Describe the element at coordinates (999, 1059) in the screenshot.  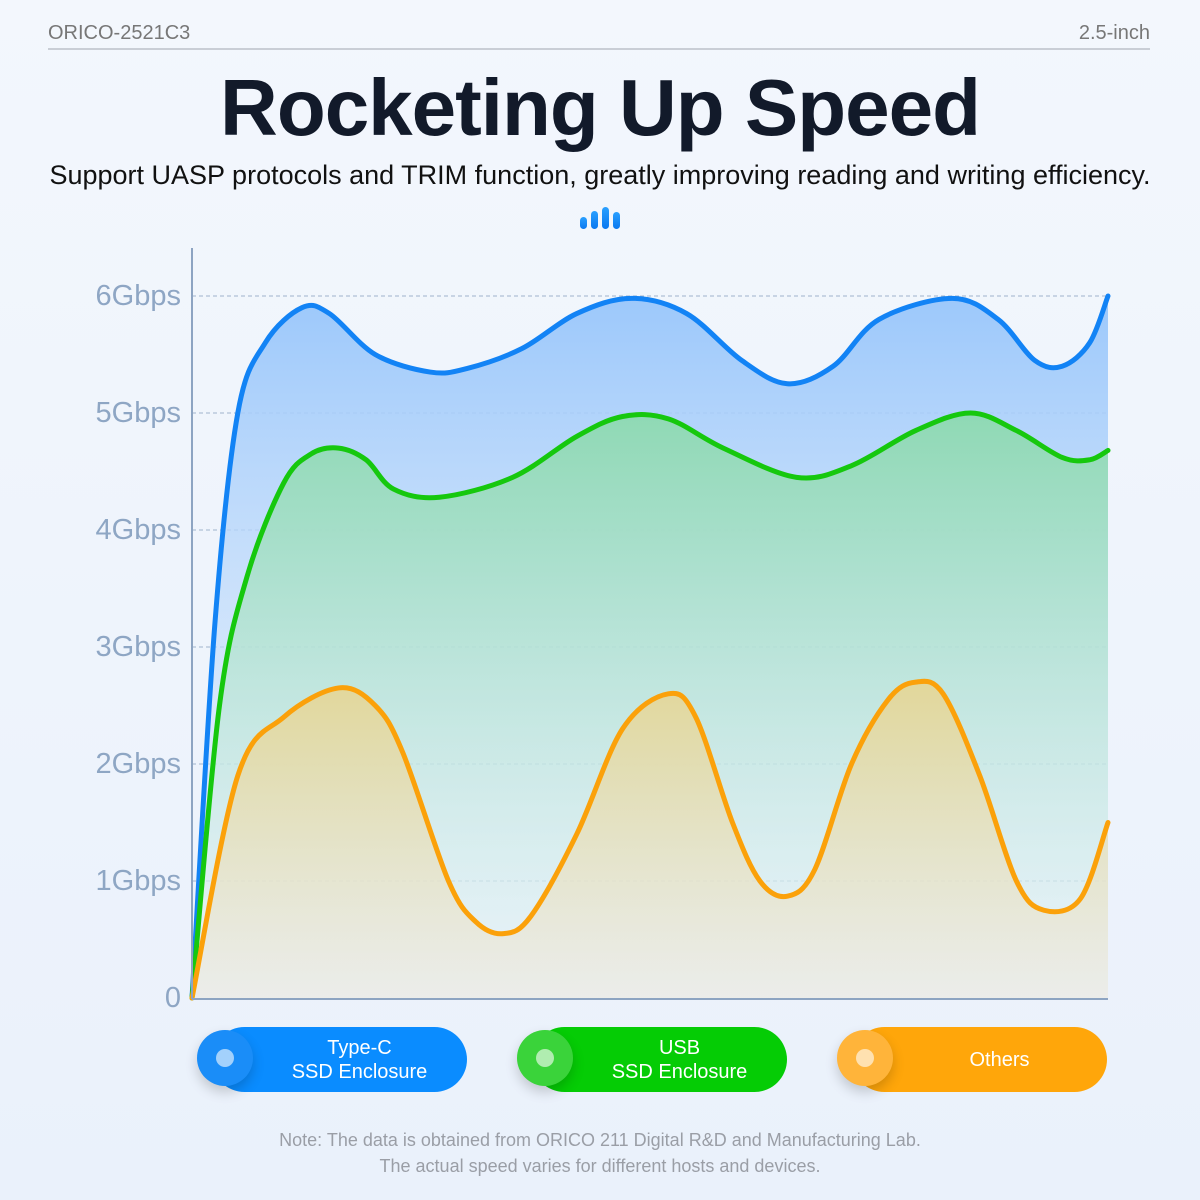
I see `legend-label: Others` at that location.